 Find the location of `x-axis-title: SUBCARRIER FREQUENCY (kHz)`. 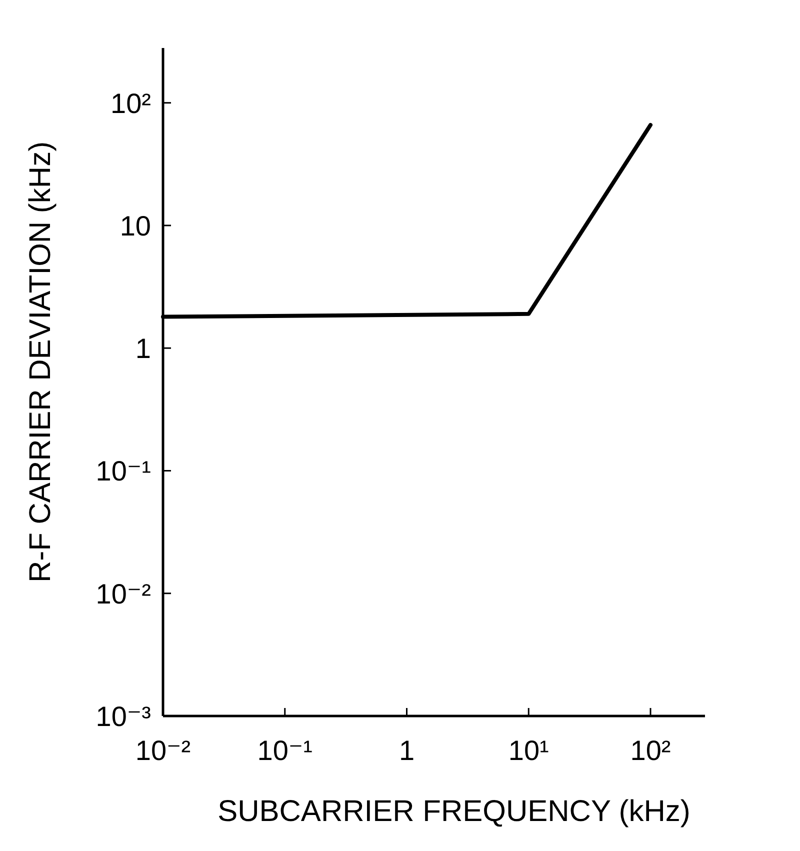

x-axis-title: SUBCARRIER FREQUENCY (kHz) is located at coordinates (454, 811).